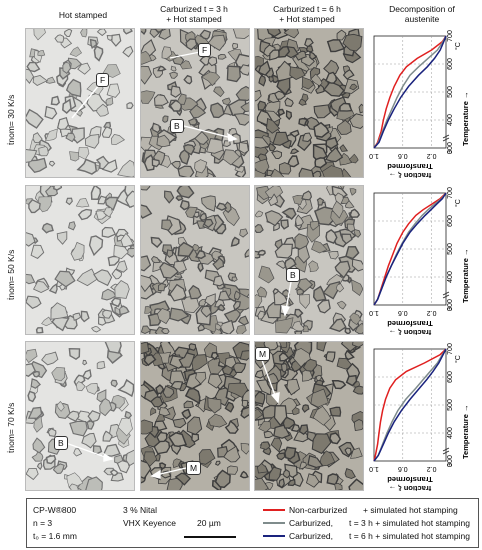 This screenshot has height=550, width=482. Describe the element at coordinates (275, 398) in the screenshot. I see `arrowhead-r3c3-m` at that location.